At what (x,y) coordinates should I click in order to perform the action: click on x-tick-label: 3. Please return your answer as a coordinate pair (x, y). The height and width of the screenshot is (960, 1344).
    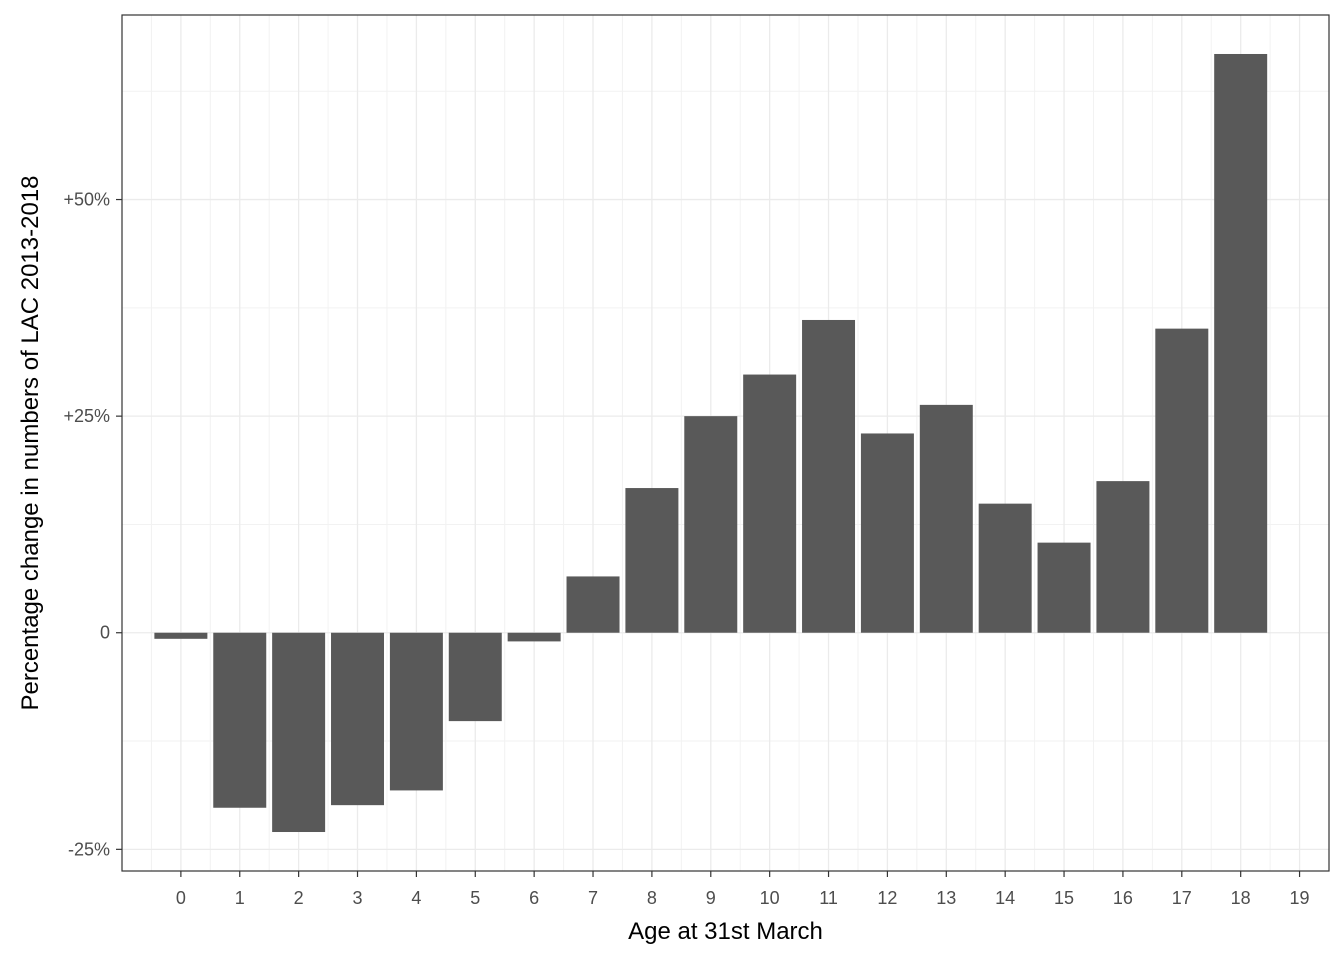
    Looking at the image, I should click on (358, 898).